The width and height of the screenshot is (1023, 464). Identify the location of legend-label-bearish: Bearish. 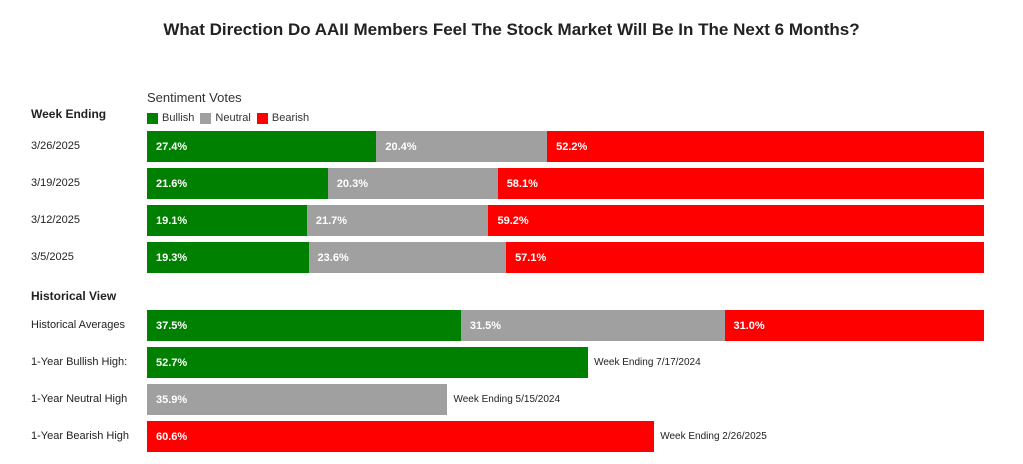
(290, 118).